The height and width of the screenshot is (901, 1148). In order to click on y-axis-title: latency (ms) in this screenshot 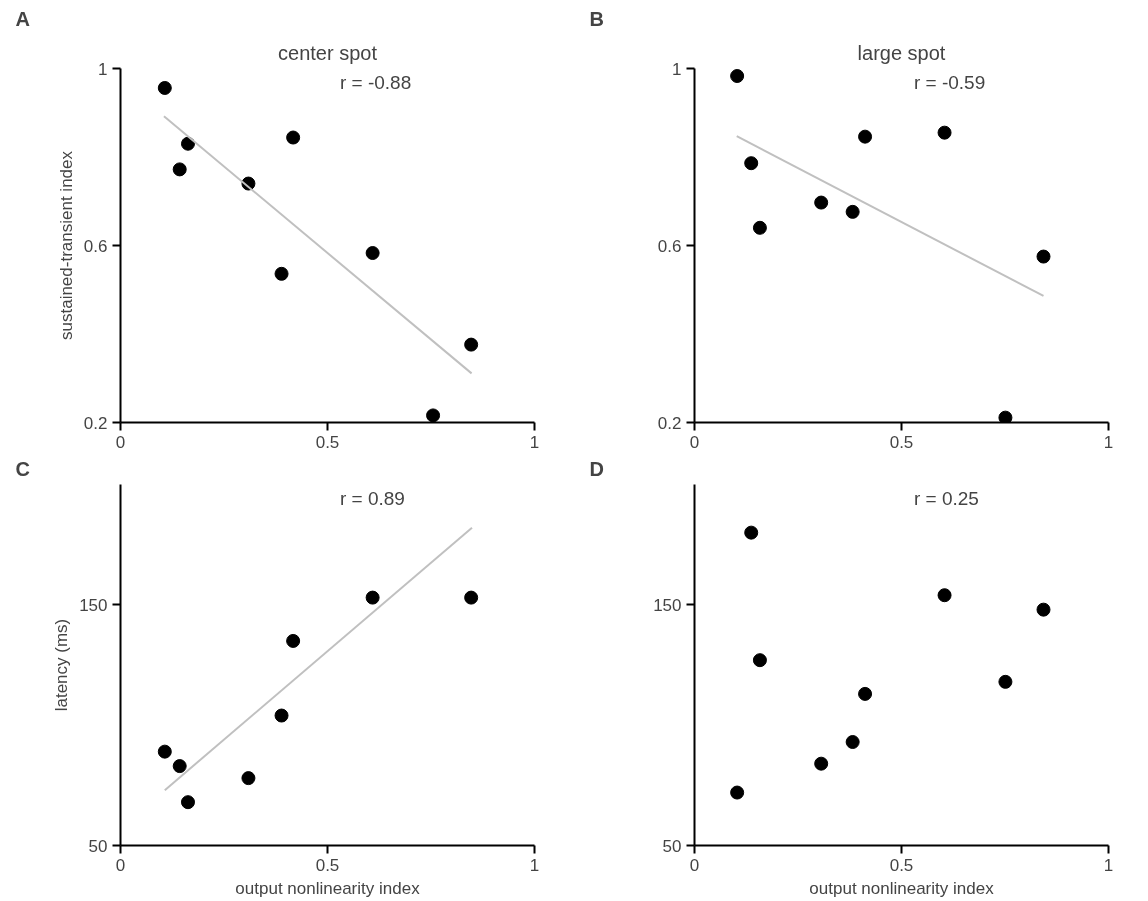, I will do `click(62, 665)`.